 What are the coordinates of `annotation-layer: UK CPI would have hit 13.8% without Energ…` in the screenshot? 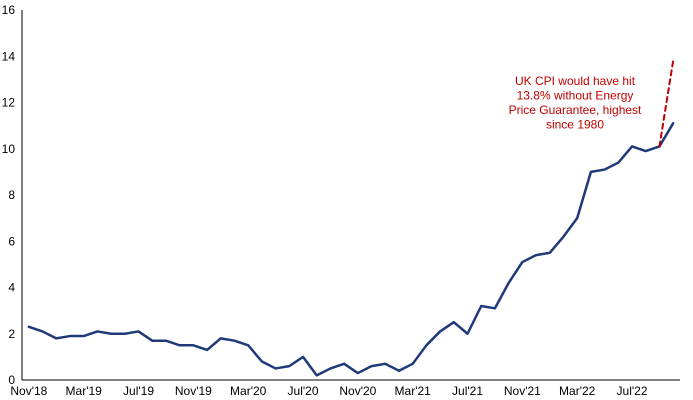 It's located at (575, 103).